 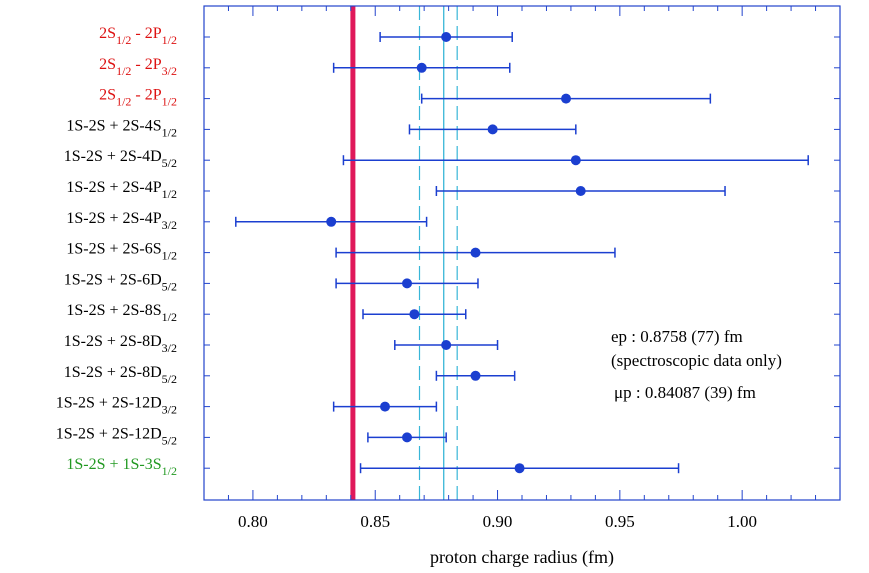 What do you see at coordinates (375, 521) in the screenshot?
I see `x-tick-label: 0.85` at bounding box center [375, 521].